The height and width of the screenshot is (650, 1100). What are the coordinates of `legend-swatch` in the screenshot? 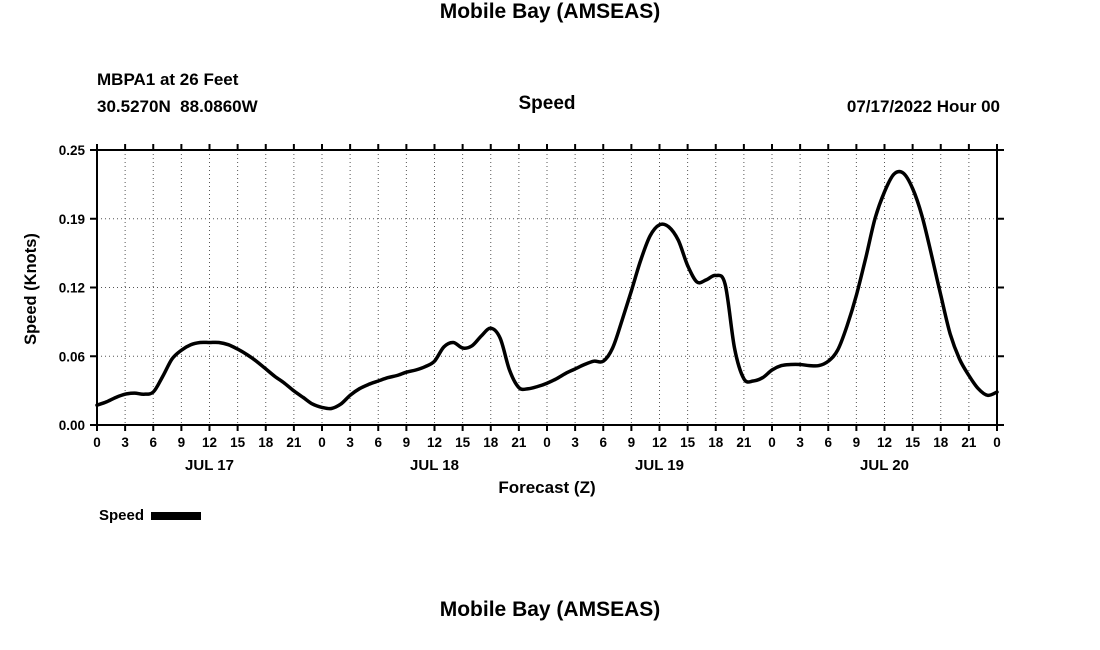 It's located at (176, 515).